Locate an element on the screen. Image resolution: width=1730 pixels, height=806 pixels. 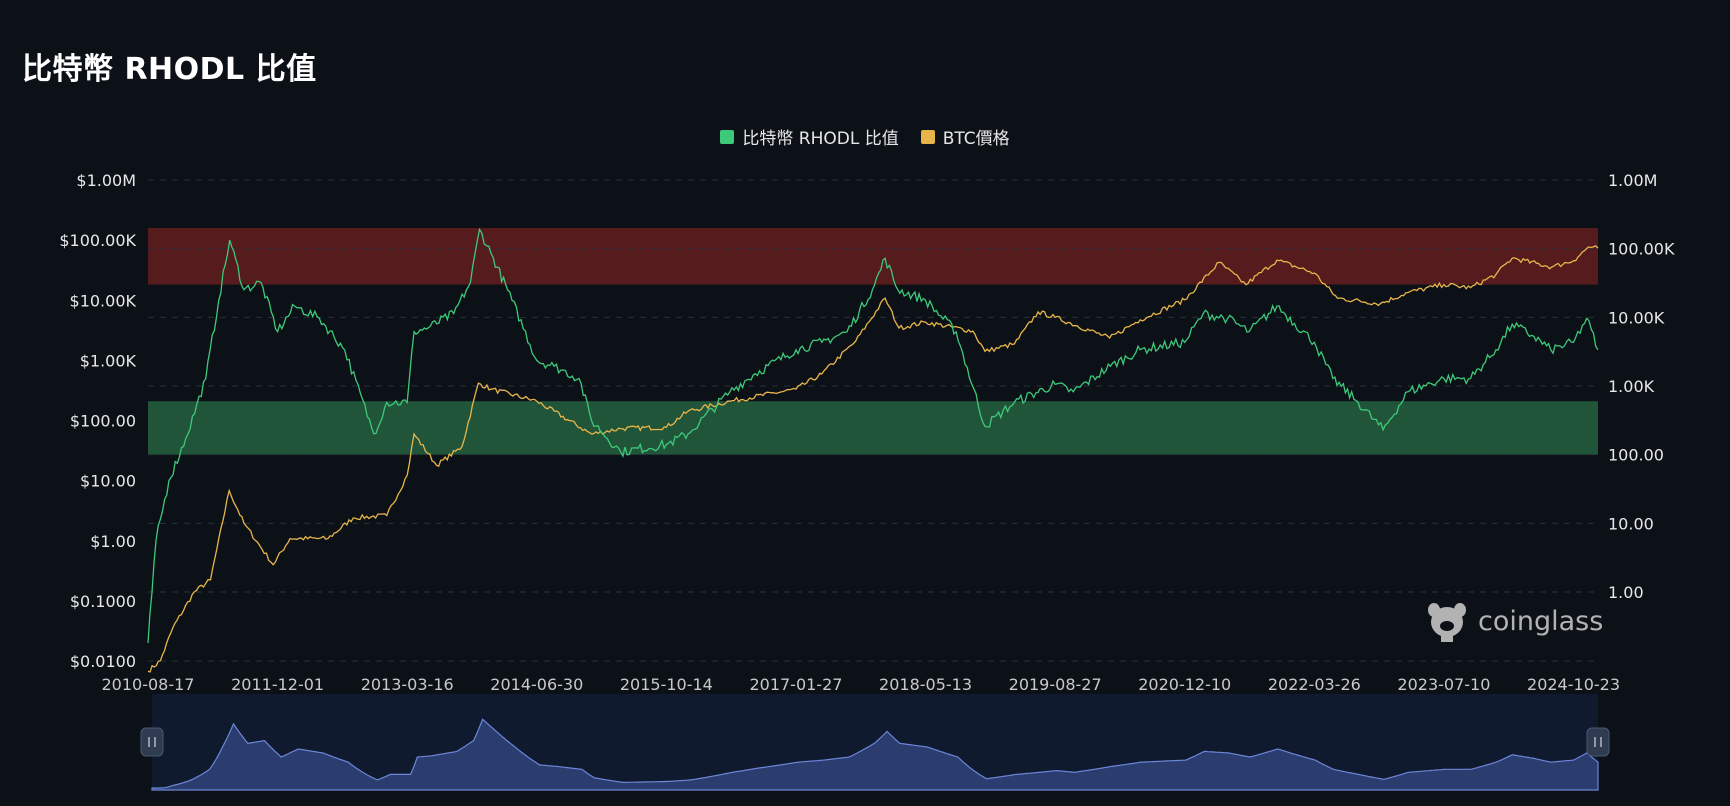
y-right-tick-label: 100.00K is located at coordinates (1641, 249).